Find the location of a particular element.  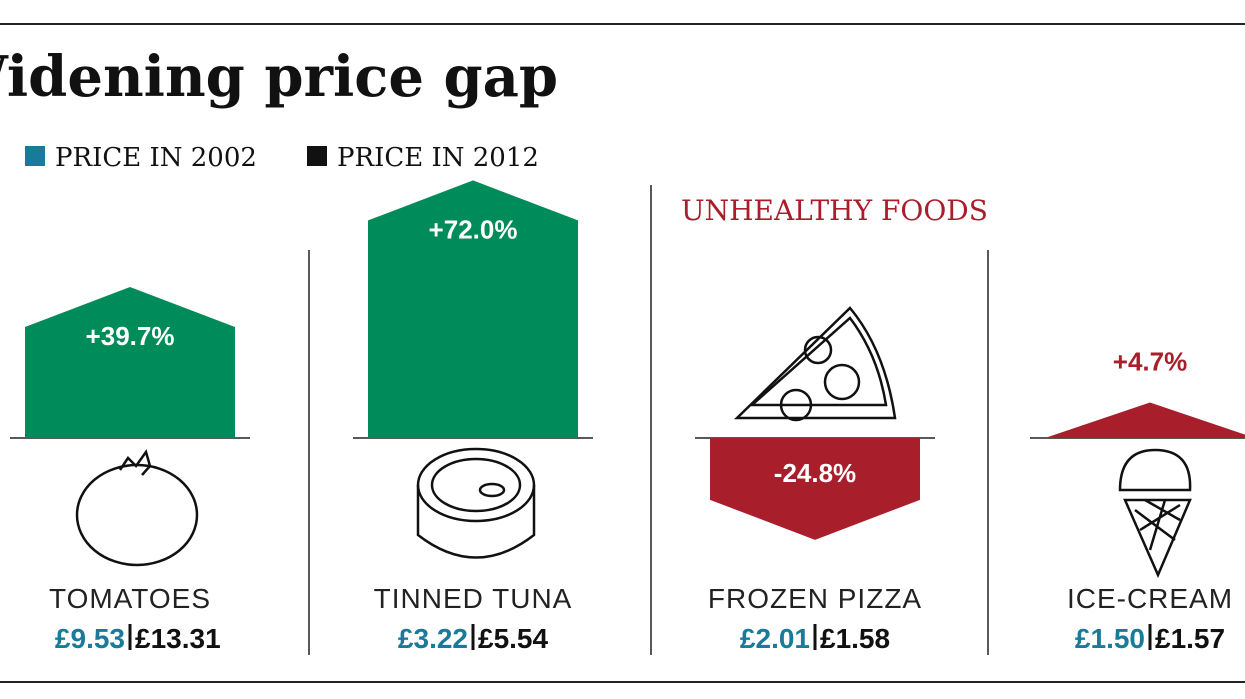

category-label: ICE-CREAM is located at coordinates (1150, 598).